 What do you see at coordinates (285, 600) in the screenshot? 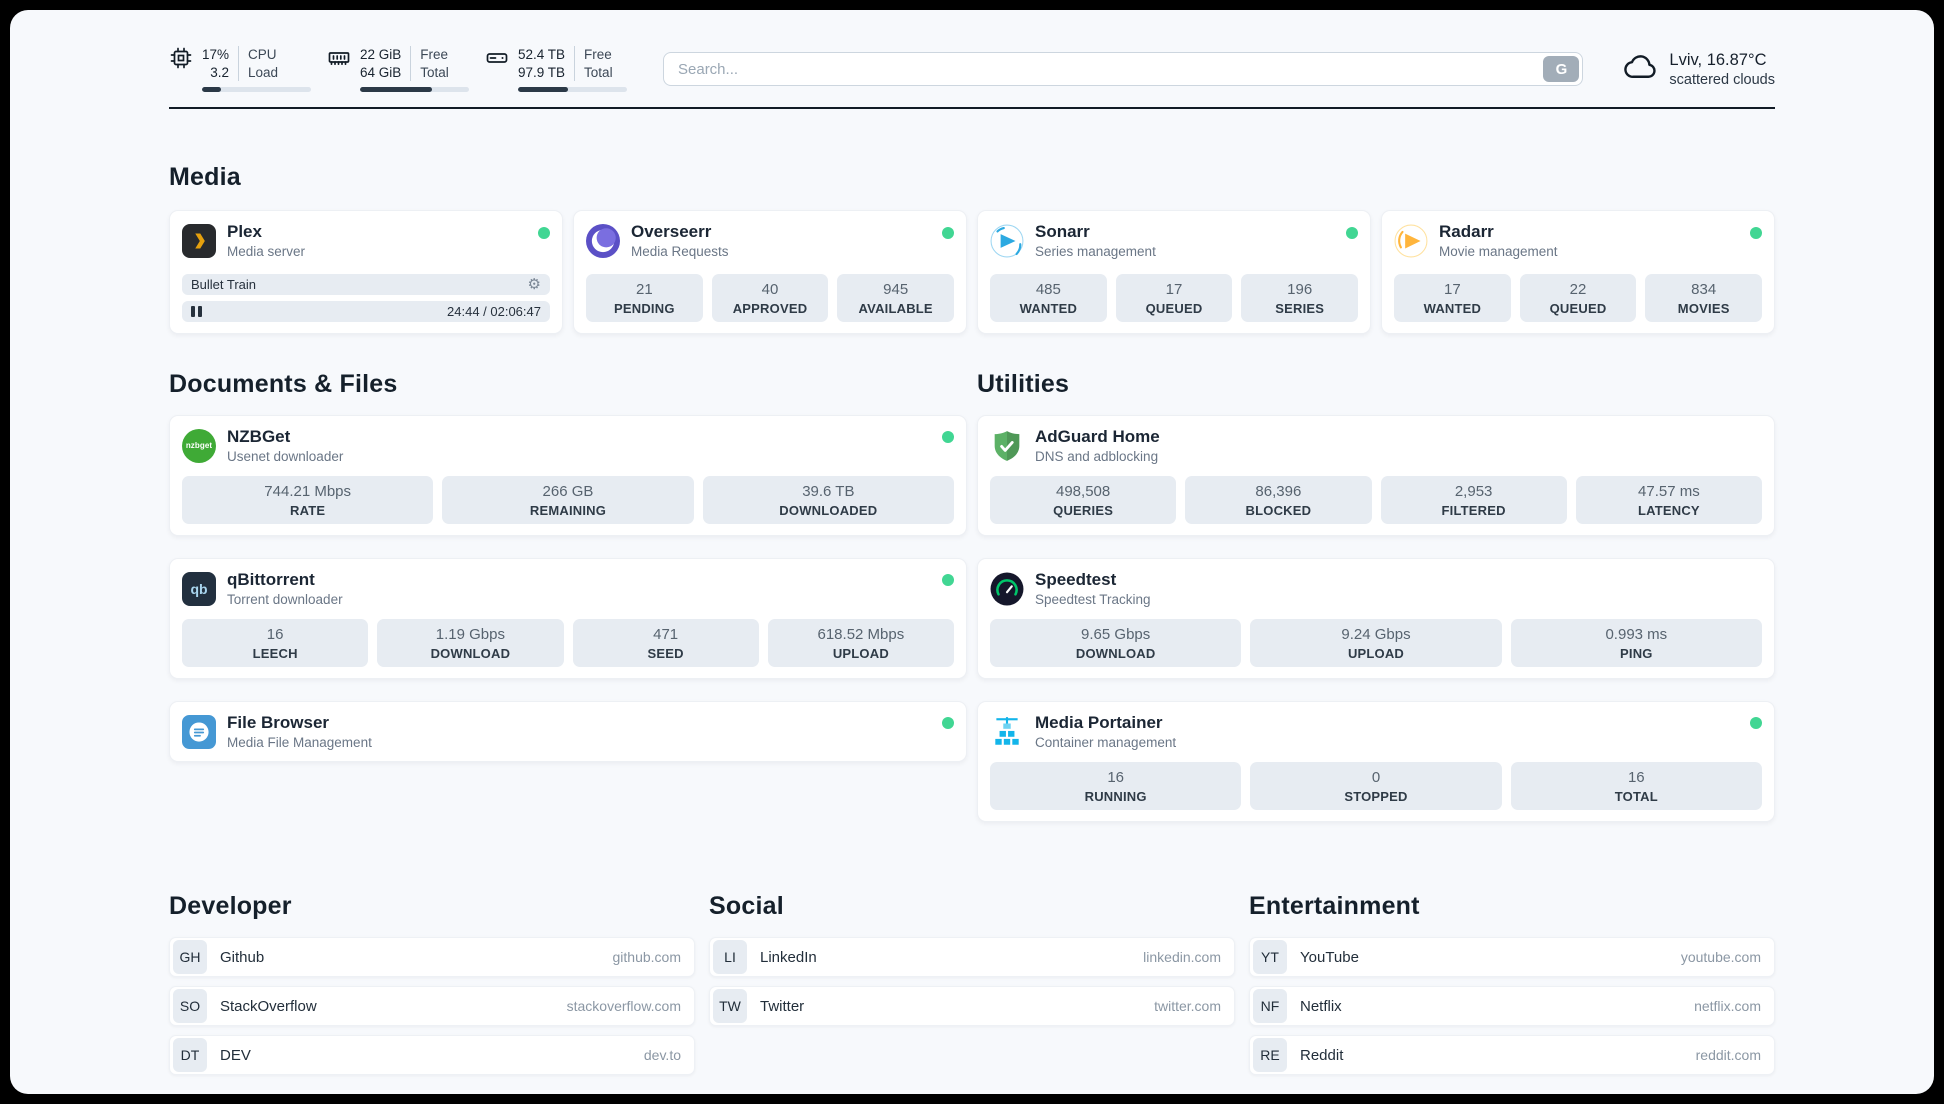
I see `service-subtitle: Torrent downloader` at bounding box center [285, 600].